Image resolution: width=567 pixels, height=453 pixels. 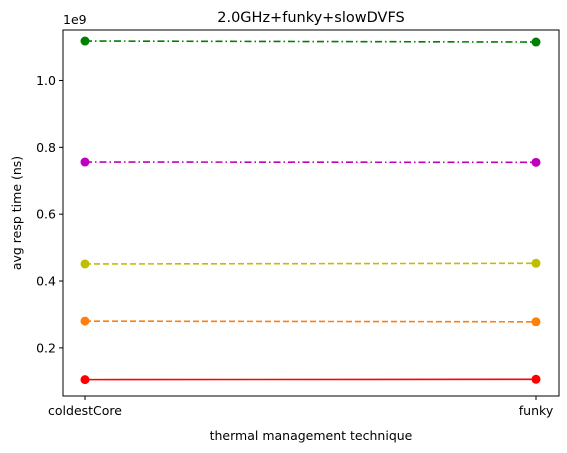 What do you see at coordinates (46, 147) in the screenshot?
I see `y-tick-label: 0.8` at bounding box center [46, 147].